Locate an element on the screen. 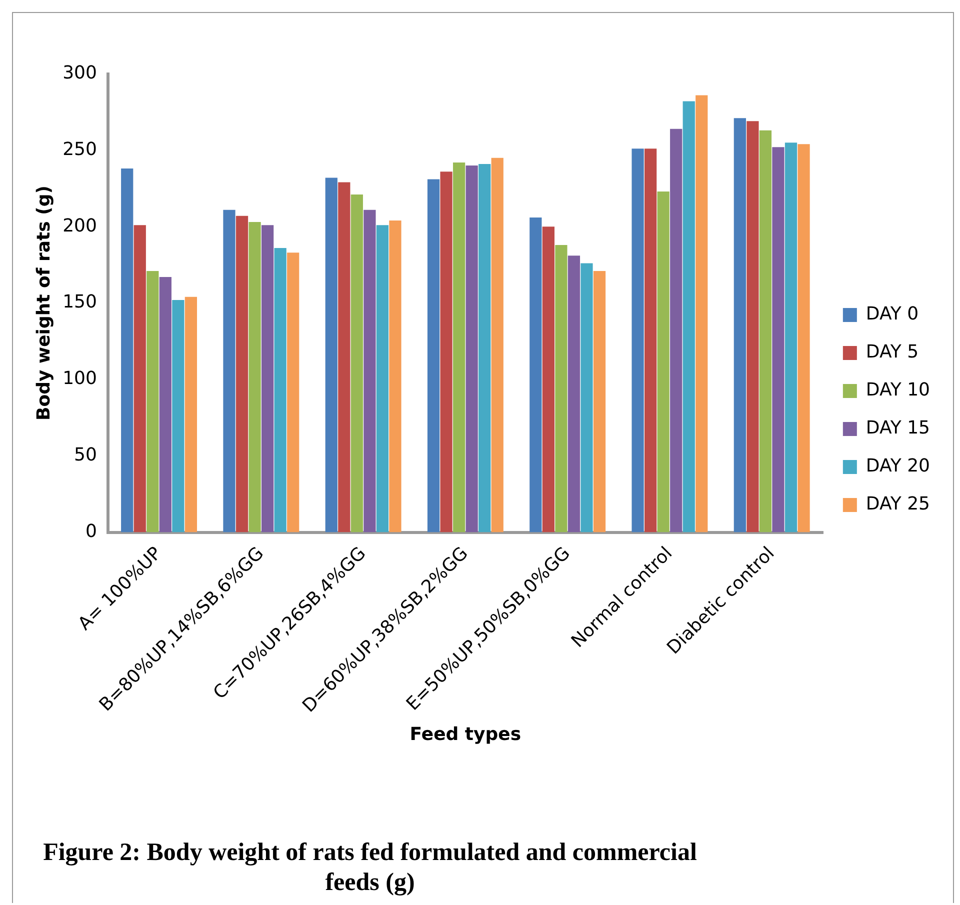 Image resolution: width=960 pixels, height=905 pixels. legend-label: DAY 0 is located at coordinates (892, 314).